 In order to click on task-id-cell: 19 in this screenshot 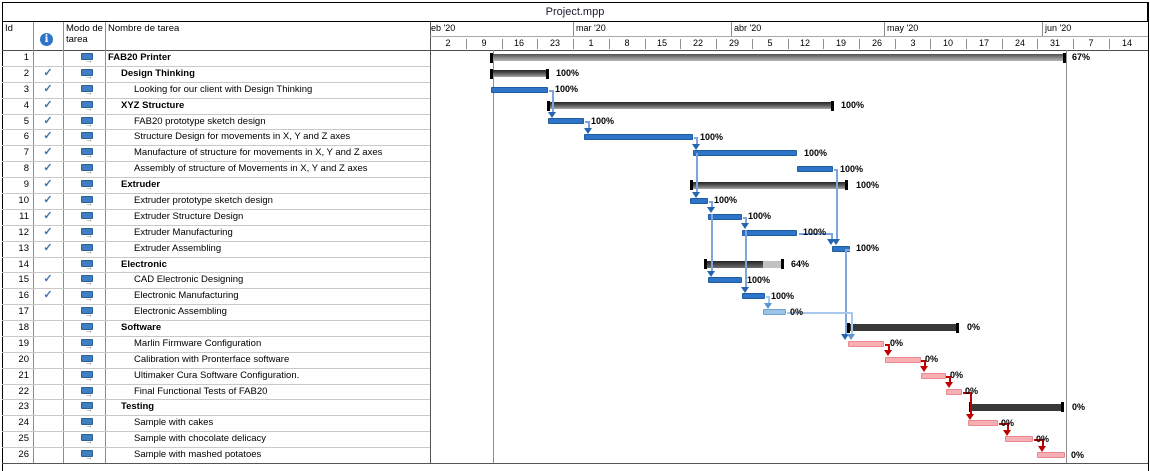, I will do `click(23, 343)`.